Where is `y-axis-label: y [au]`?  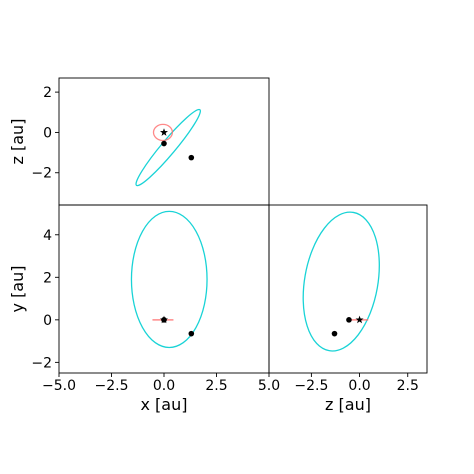
y-axis-label: y [au] is located at coordinates (17, 289).